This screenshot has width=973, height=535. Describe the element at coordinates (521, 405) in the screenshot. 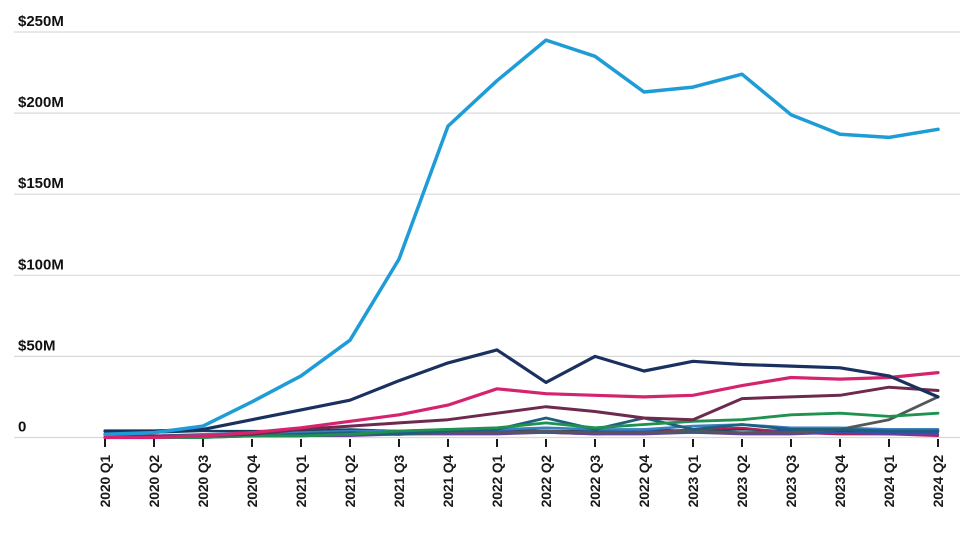

I see `series-pink-line` at that location.